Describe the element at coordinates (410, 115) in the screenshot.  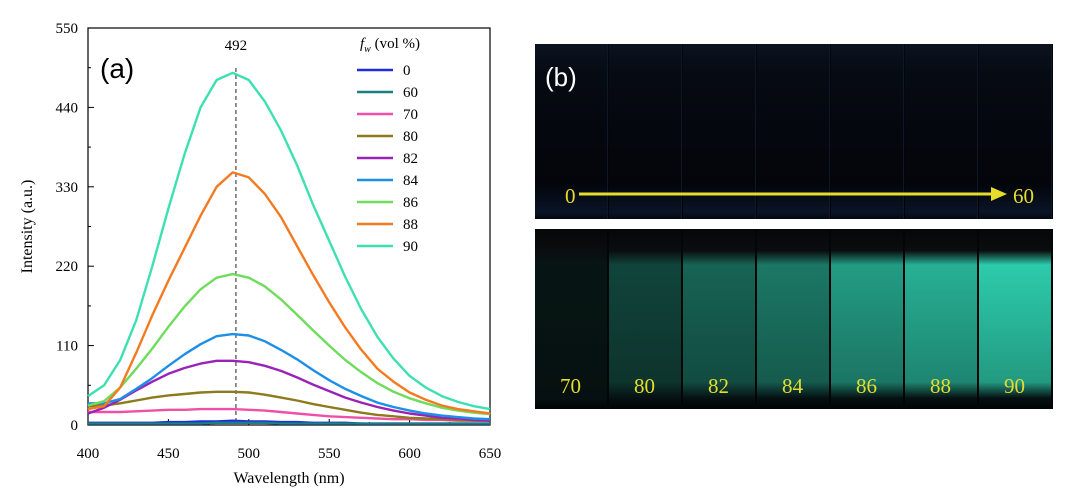
I see `legend-entry-70: 70` at that location.